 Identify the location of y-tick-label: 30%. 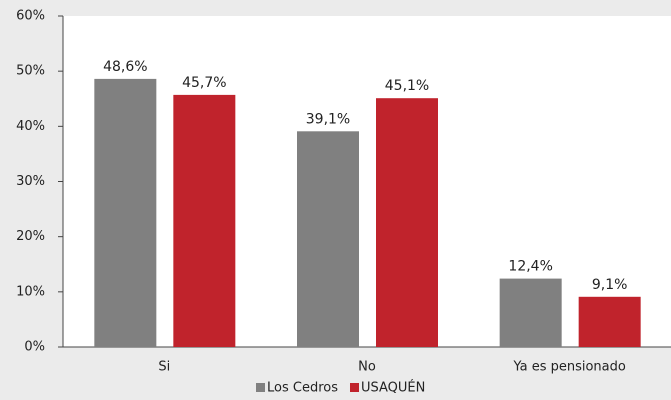
(30, 181).